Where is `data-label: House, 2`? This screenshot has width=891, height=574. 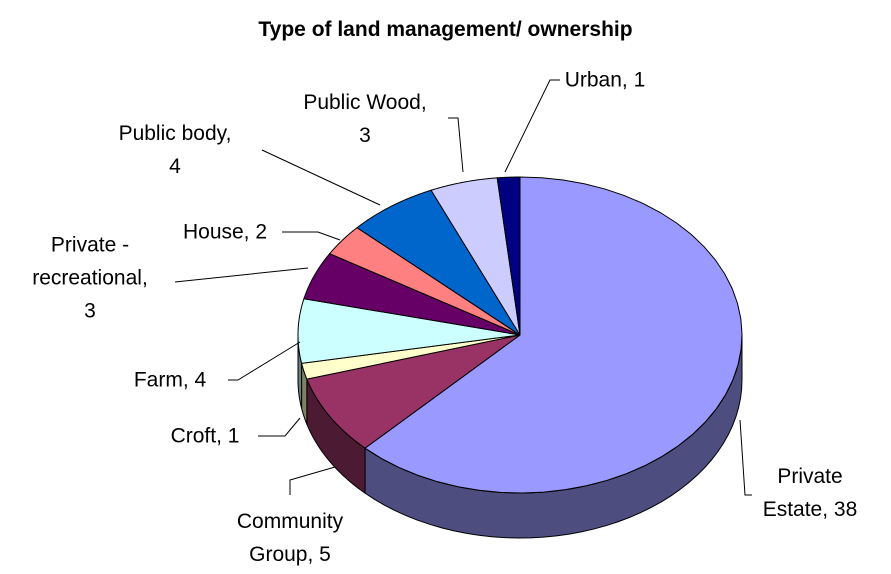
data-label: House, 2 is located at coordinates (225, 232).